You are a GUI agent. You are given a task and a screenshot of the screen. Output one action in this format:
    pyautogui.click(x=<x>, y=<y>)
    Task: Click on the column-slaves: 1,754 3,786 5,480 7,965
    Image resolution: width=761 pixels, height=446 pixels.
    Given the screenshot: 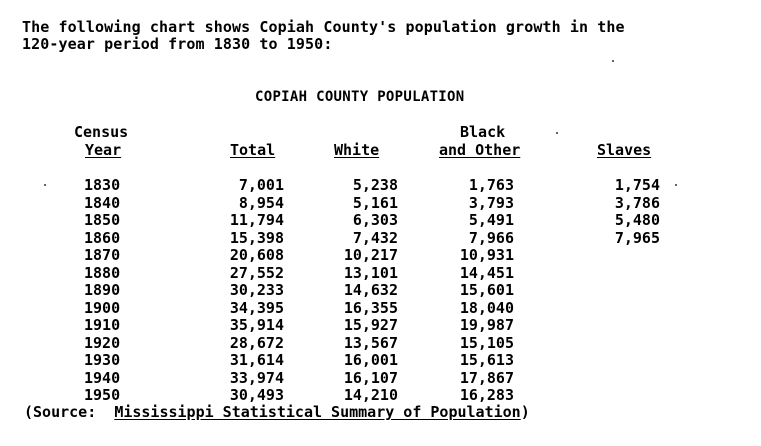 What is the action you would take?
    pyautogui.click(x=628, y=211)
    